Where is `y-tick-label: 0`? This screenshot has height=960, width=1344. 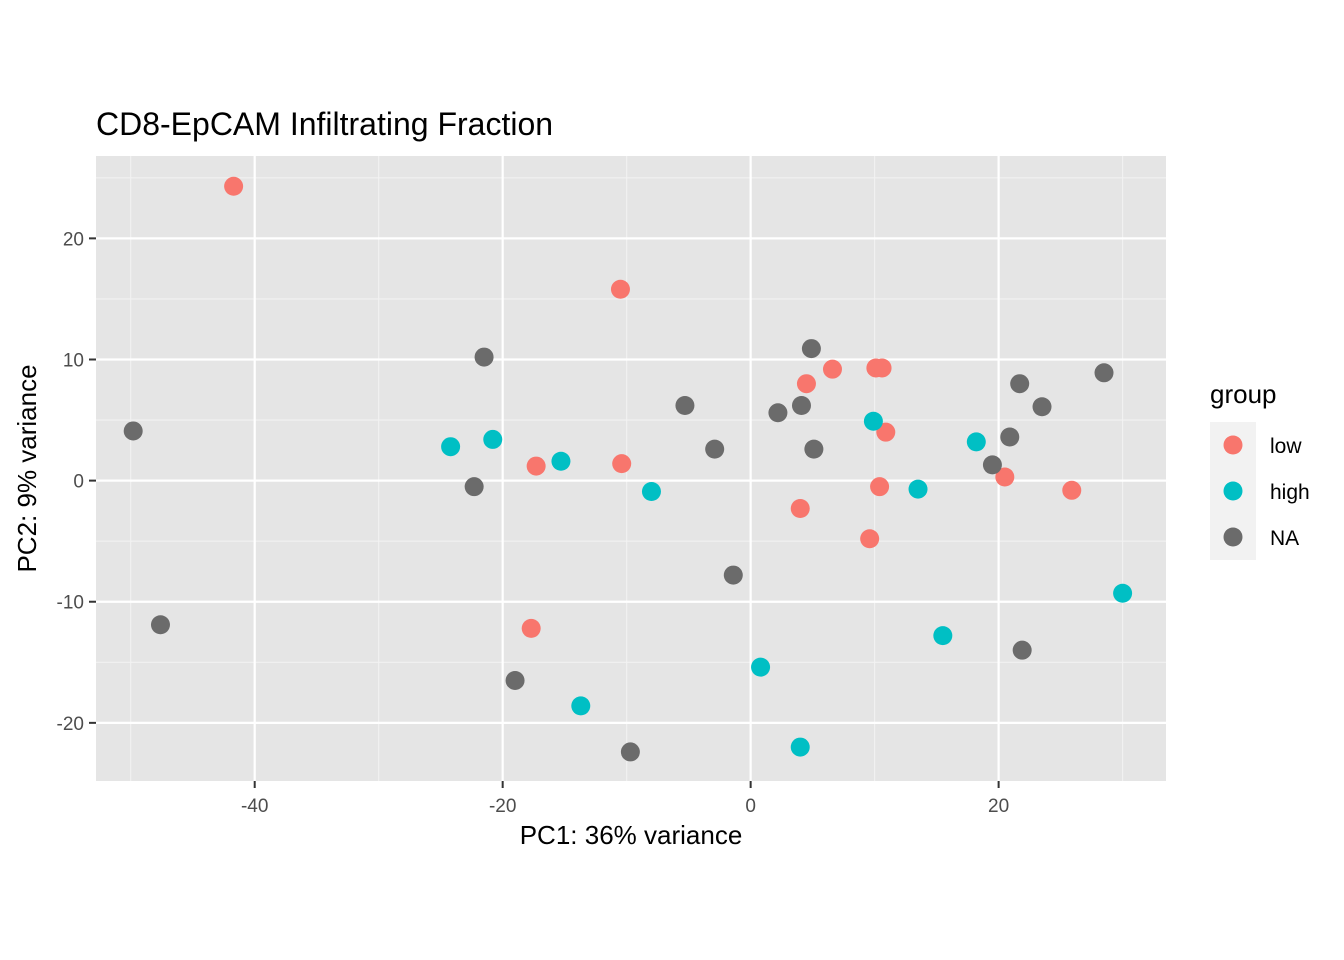 y-tick-label: 0 is located at coordinates (78, 482).